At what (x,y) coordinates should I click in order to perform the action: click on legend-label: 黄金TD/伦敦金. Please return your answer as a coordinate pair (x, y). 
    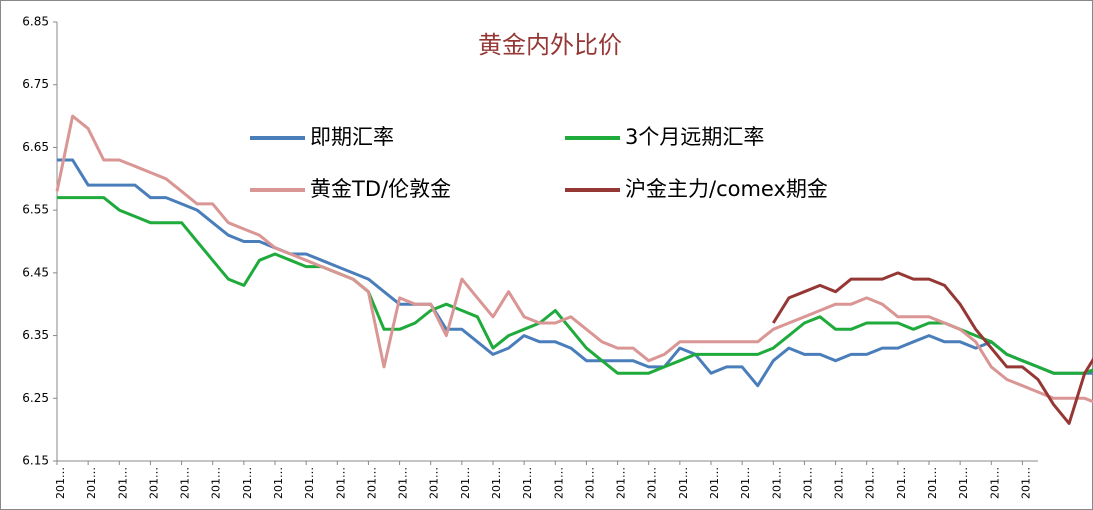
    Looking at the image, I should click on (380, 189).